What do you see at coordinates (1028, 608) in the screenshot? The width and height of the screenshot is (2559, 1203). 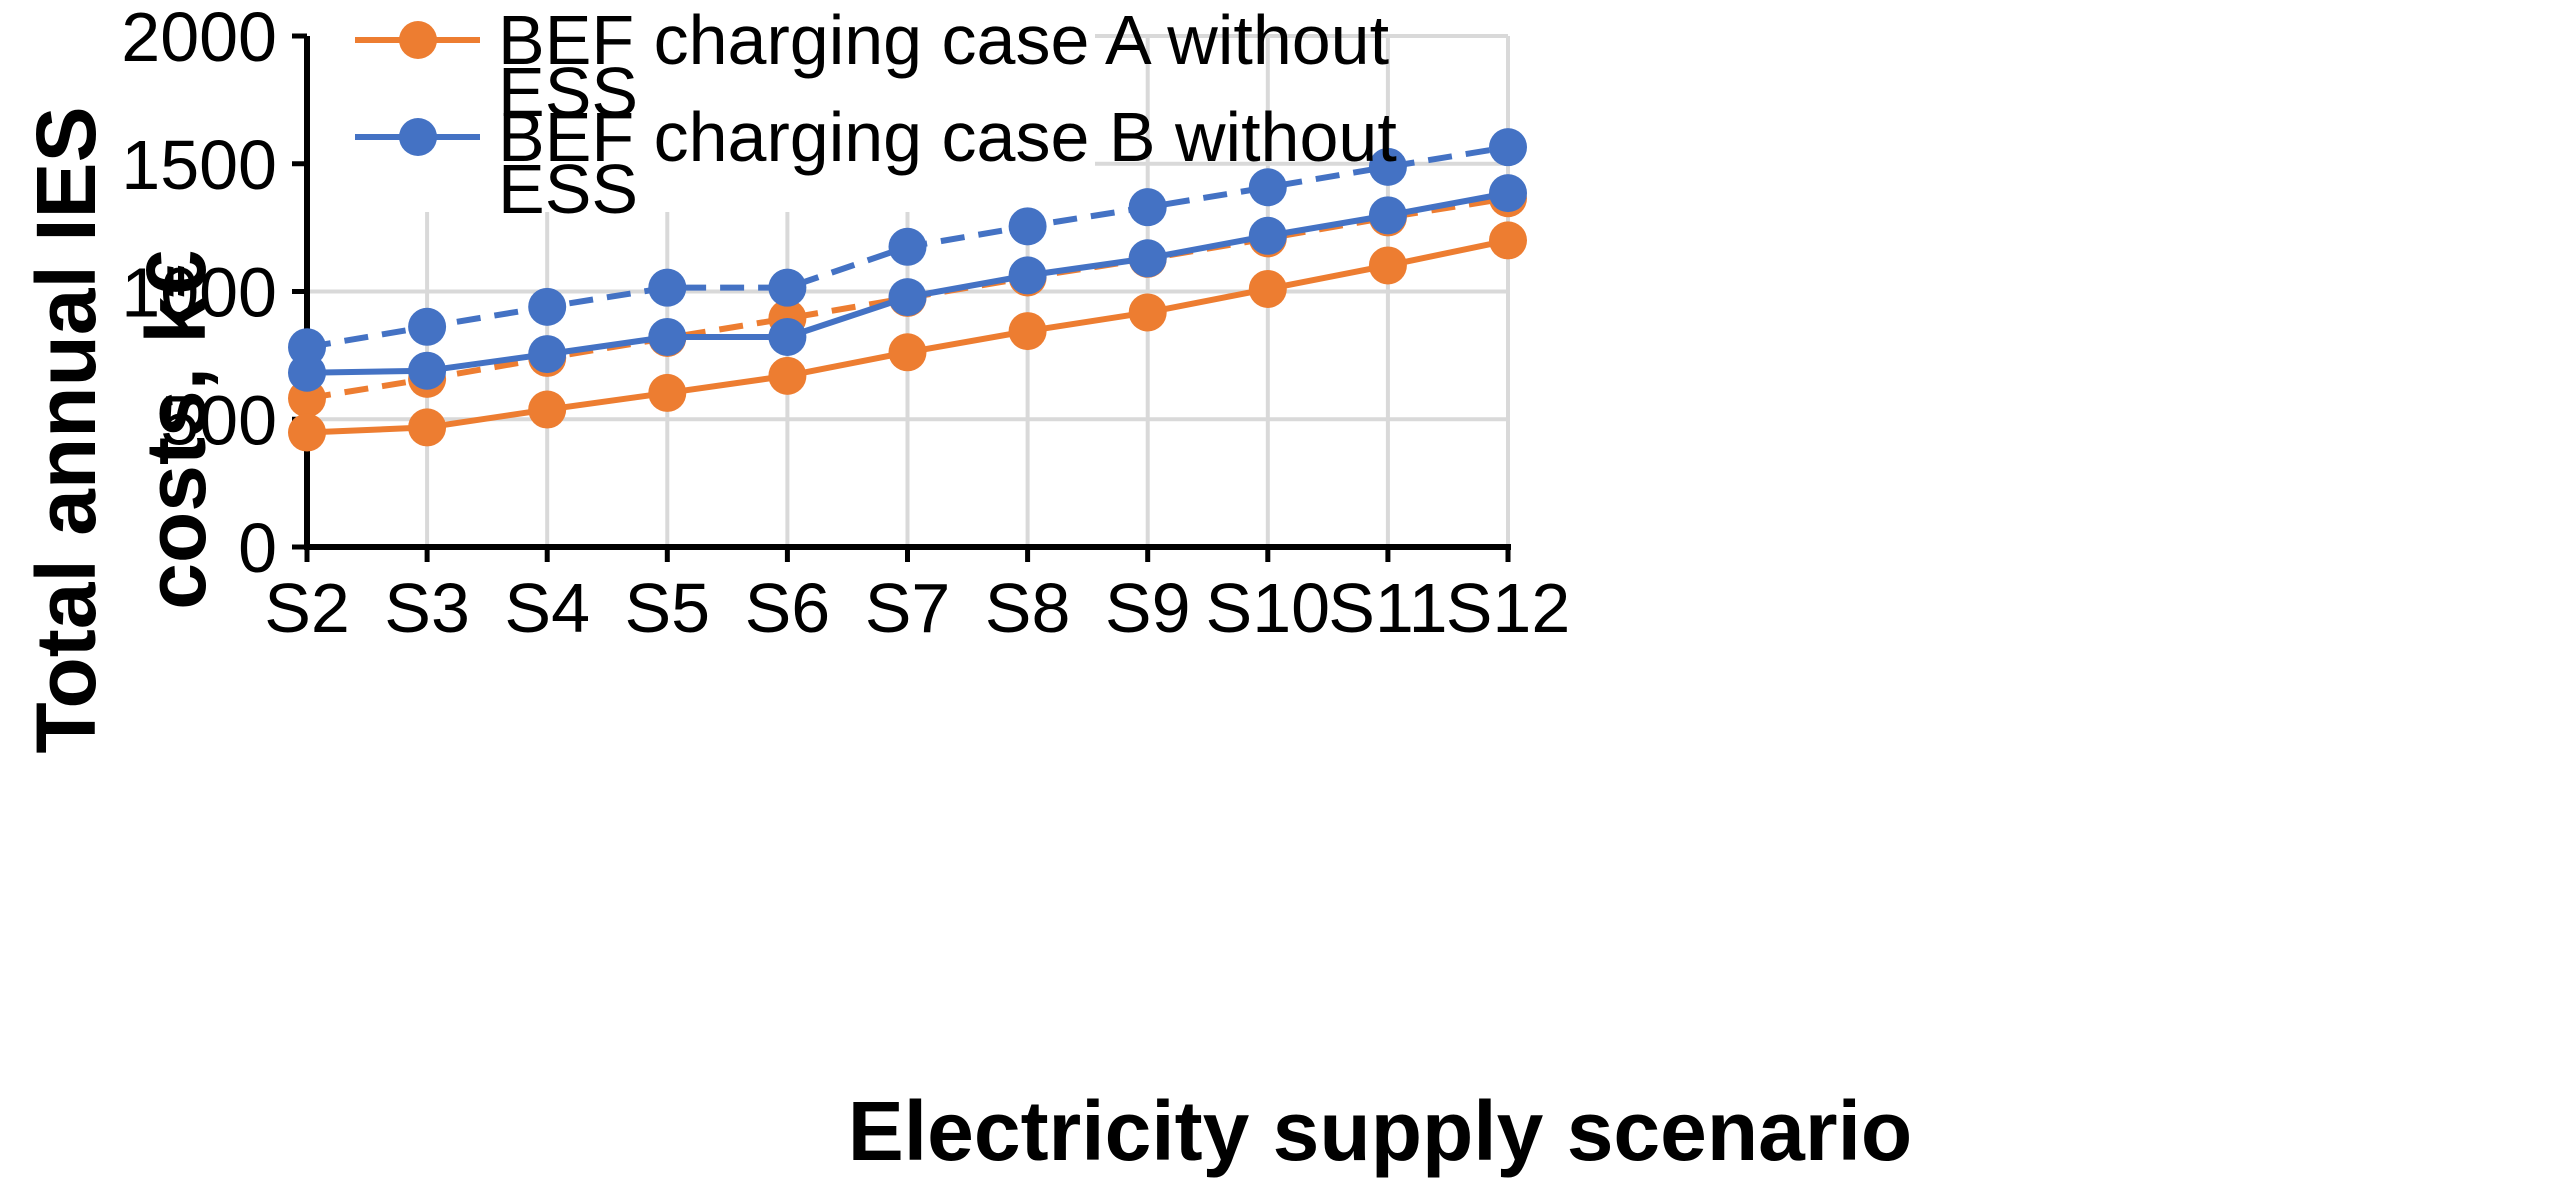 I see `x-tick-label: S8` at bounding box center [1028, 608].